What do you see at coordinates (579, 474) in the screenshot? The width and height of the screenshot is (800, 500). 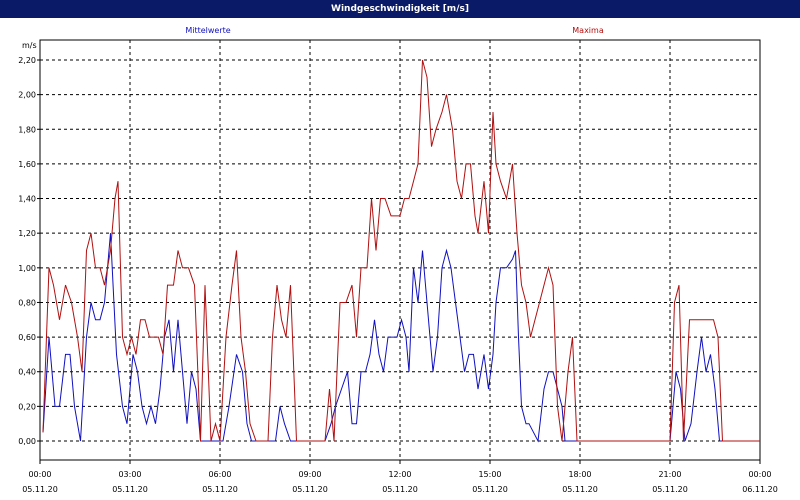 I see `x-tick-time: 18:00` at bounding box center [579, 474].